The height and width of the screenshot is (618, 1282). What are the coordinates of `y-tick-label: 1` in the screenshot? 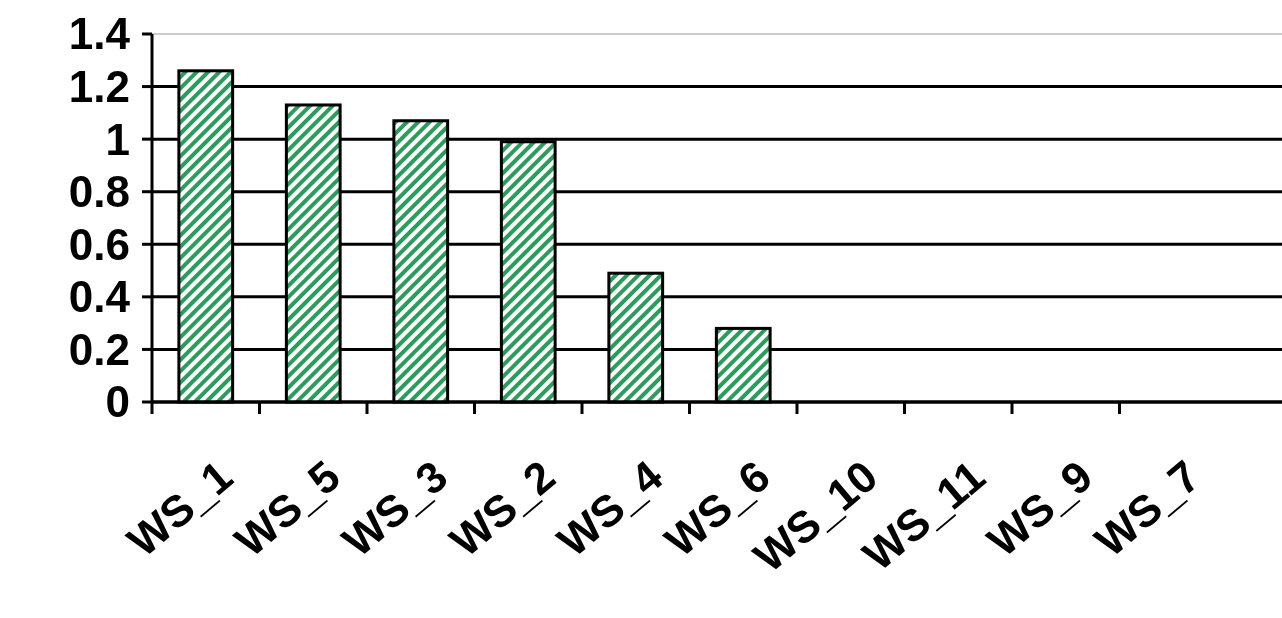 It's located at (117, 139).